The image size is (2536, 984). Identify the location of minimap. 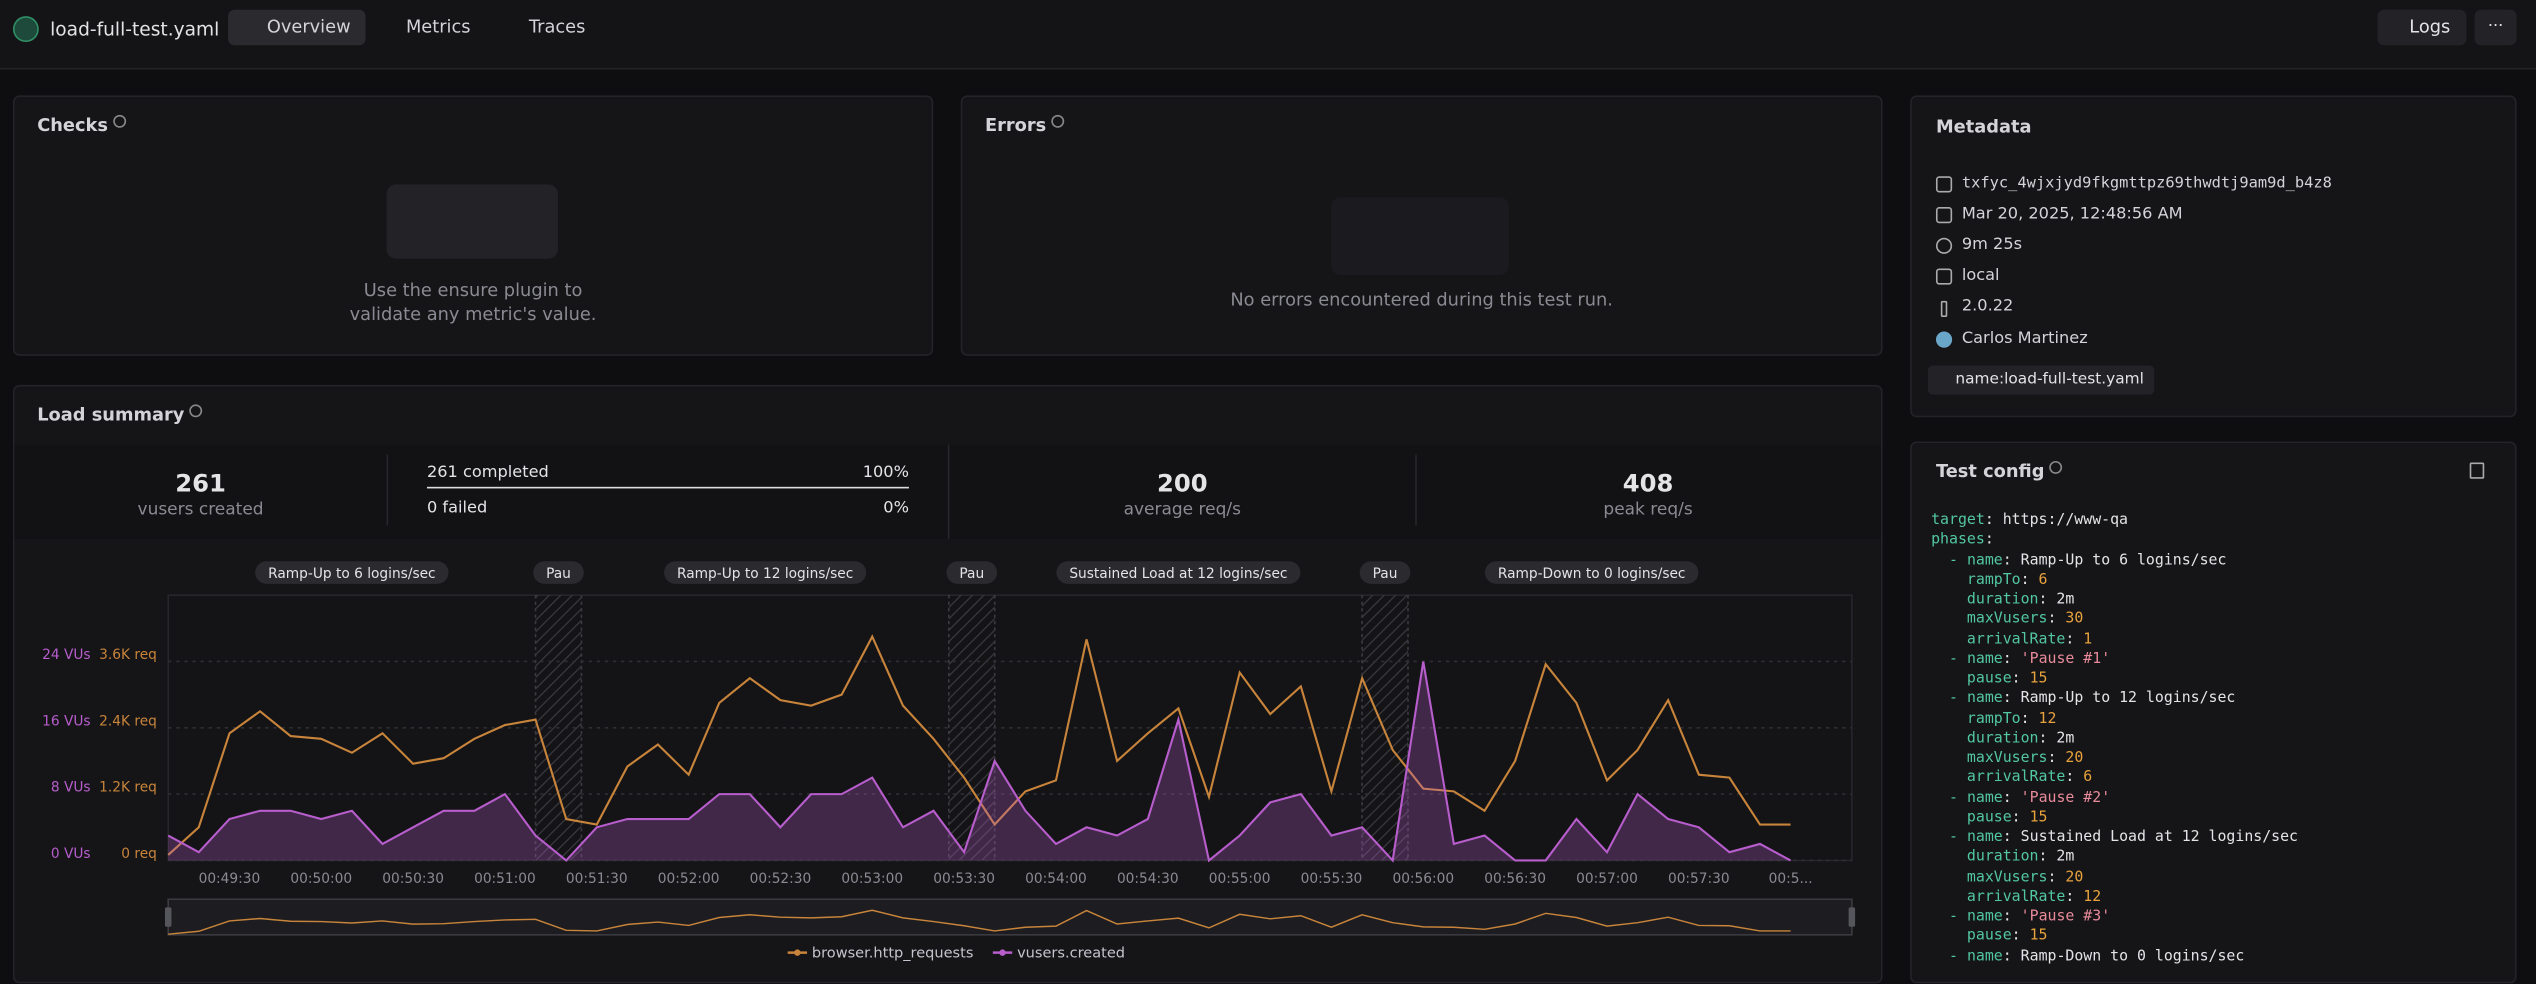
(1010, 917).